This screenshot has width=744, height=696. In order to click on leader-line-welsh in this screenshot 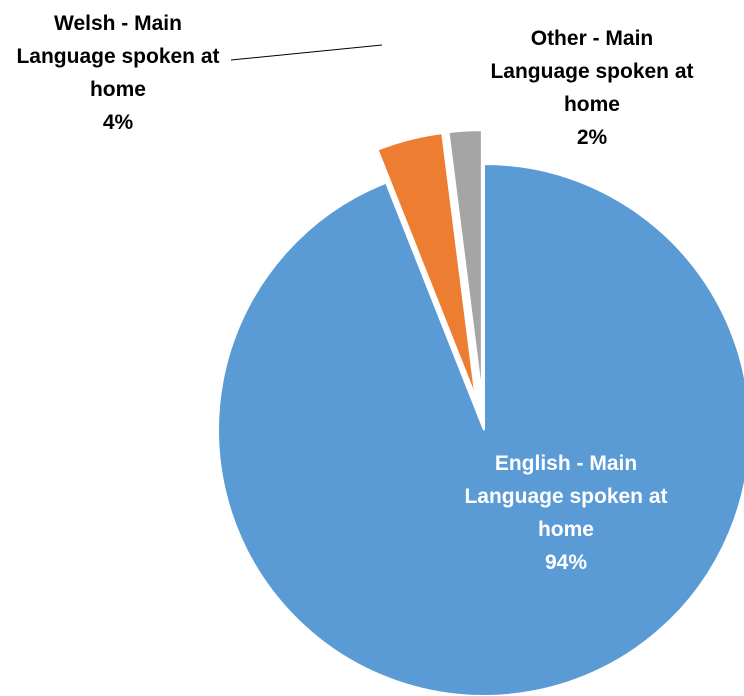, I will do `click(306, 52)`.